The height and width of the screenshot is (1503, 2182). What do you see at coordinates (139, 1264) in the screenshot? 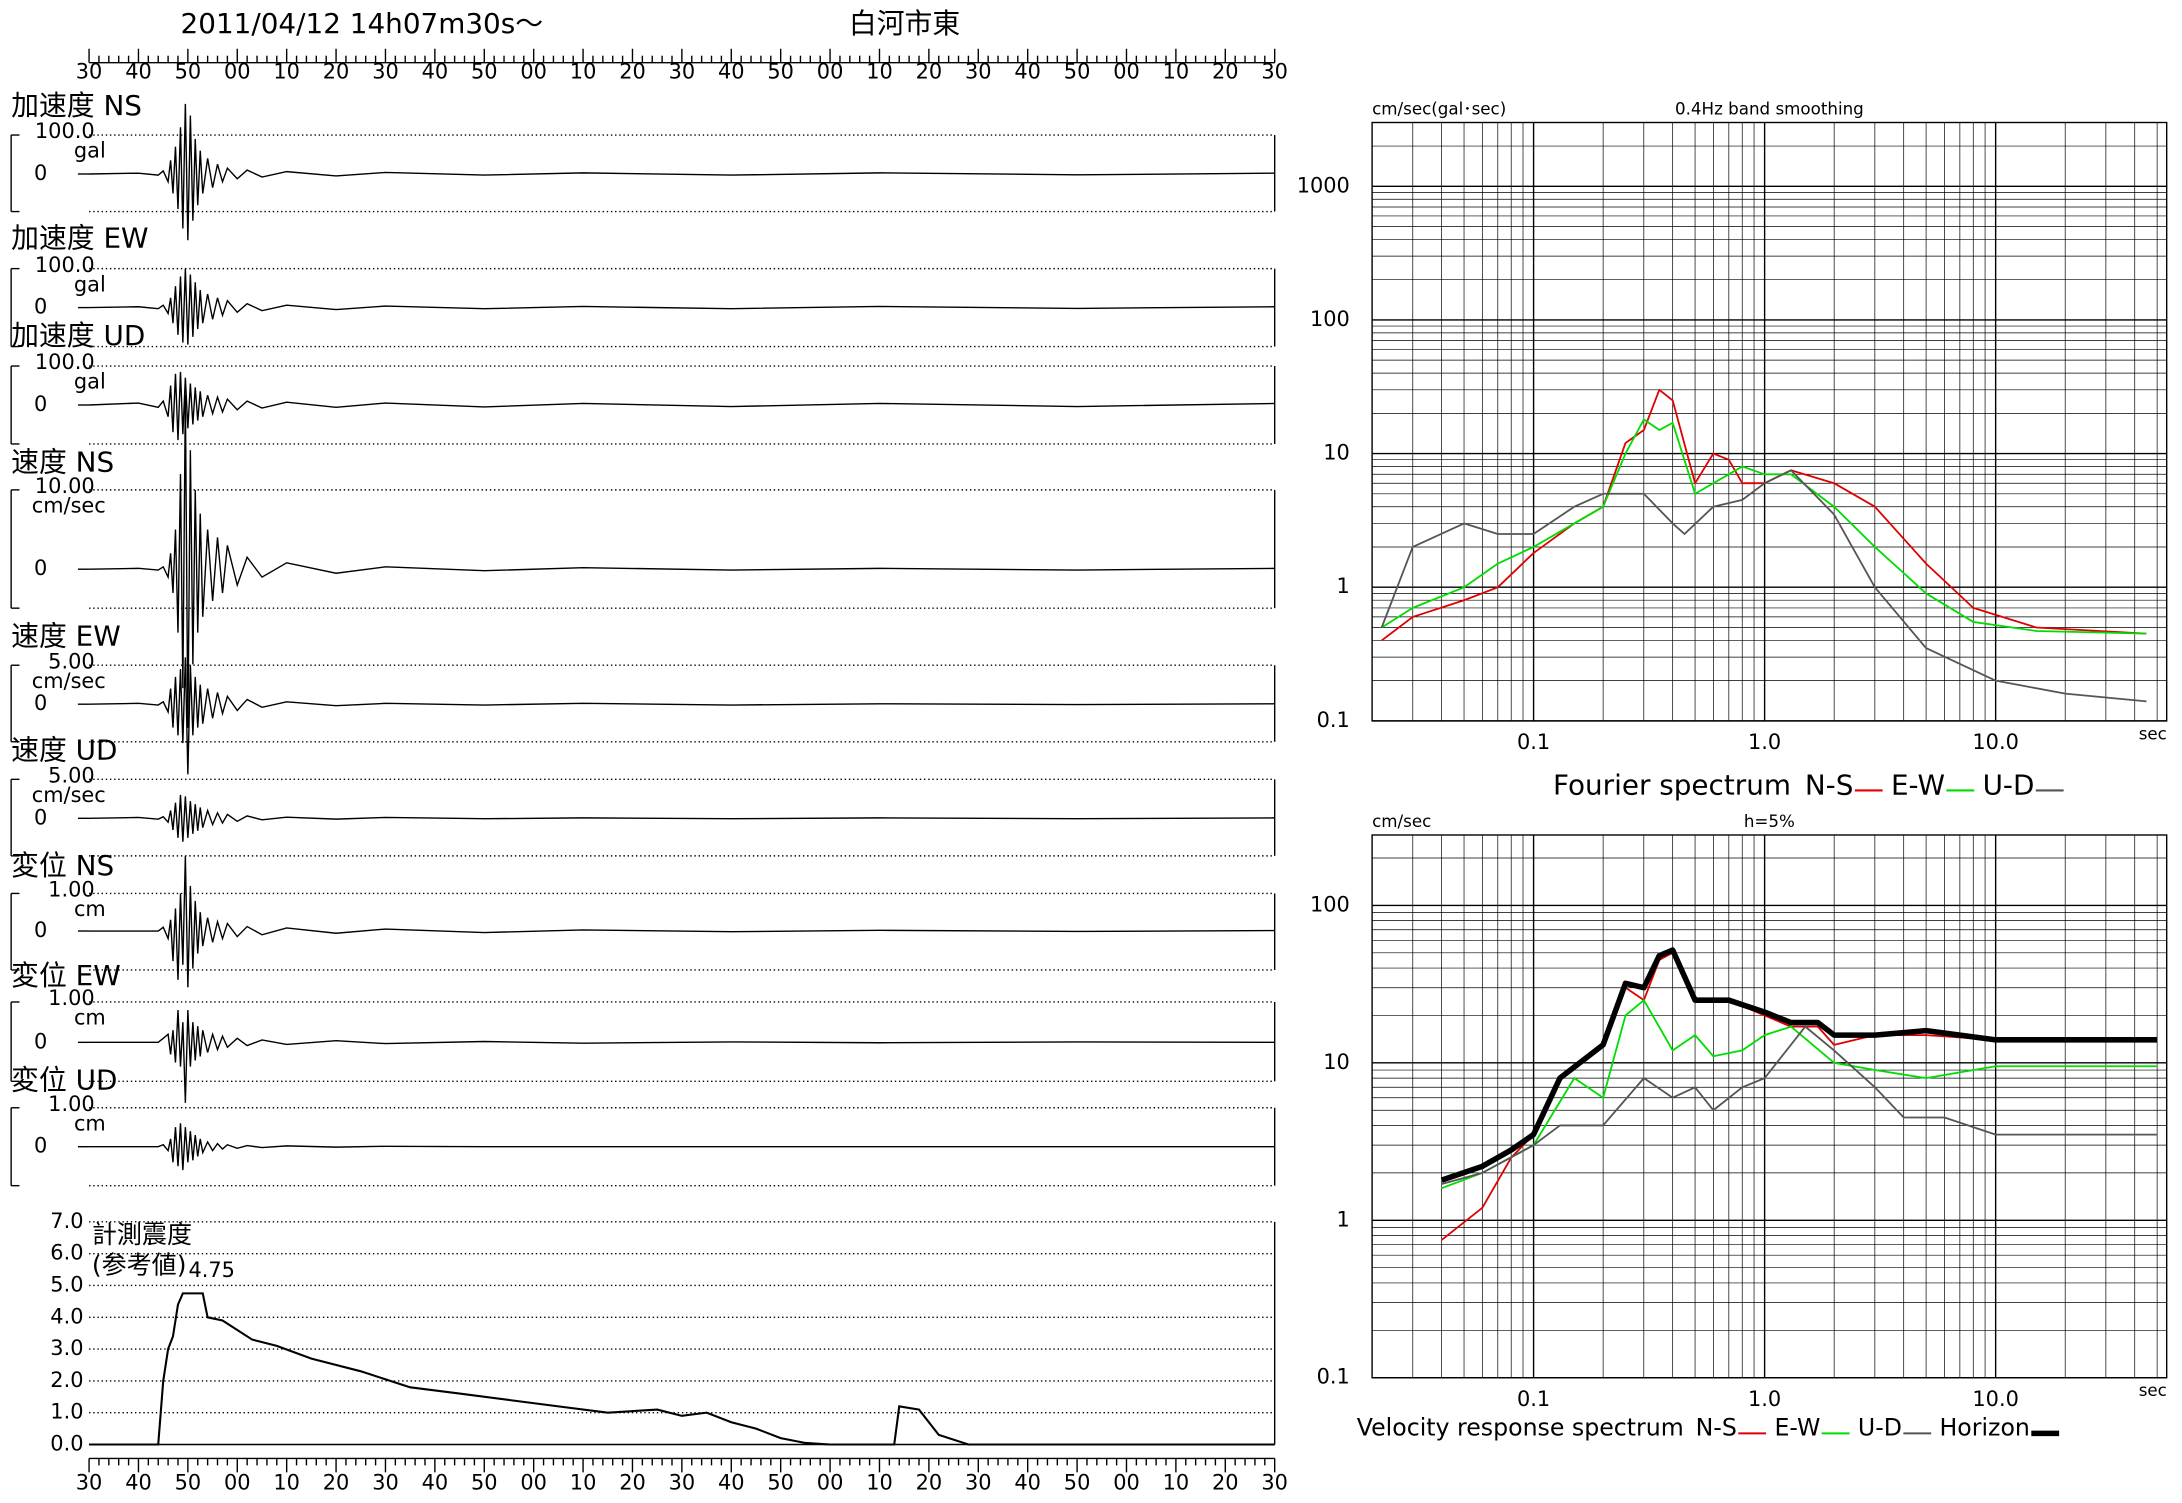
I see `chart-title: (参考値)` at bounding box center [139, 1264].